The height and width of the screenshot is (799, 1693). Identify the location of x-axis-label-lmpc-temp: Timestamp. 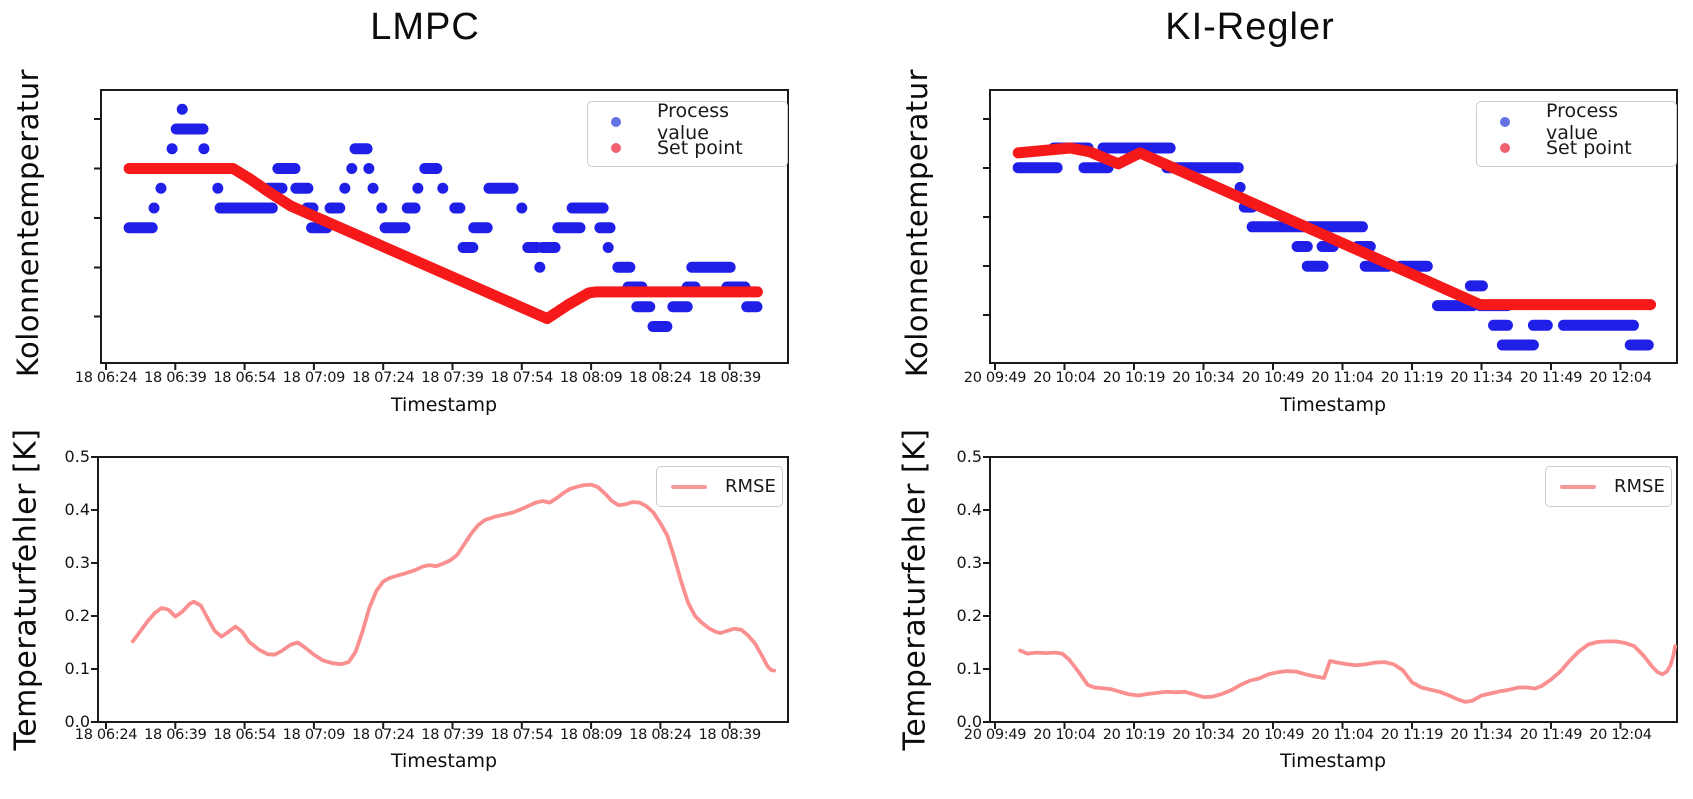
(444, 405).